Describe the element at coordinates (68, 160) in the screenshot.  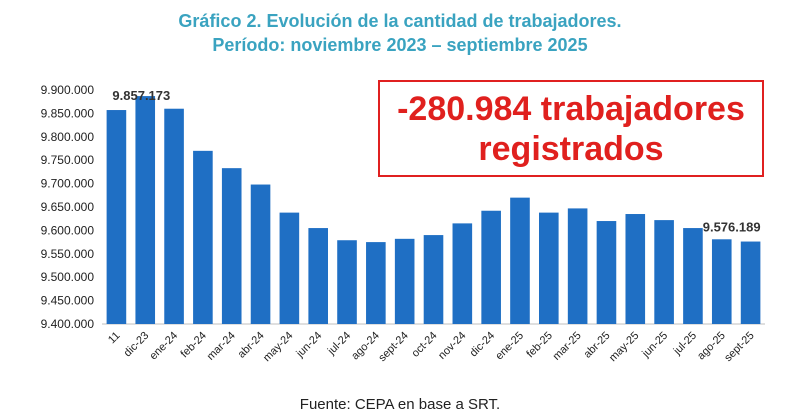
I see `y-tick-label: 9.750.000` at that location.